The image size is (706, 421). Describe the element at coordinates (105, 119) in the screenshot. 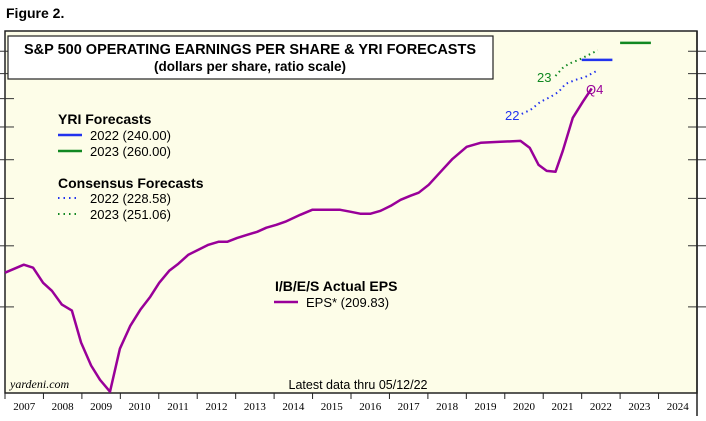

I see `legend-heading-yri: YRI Forecasts` at that location.